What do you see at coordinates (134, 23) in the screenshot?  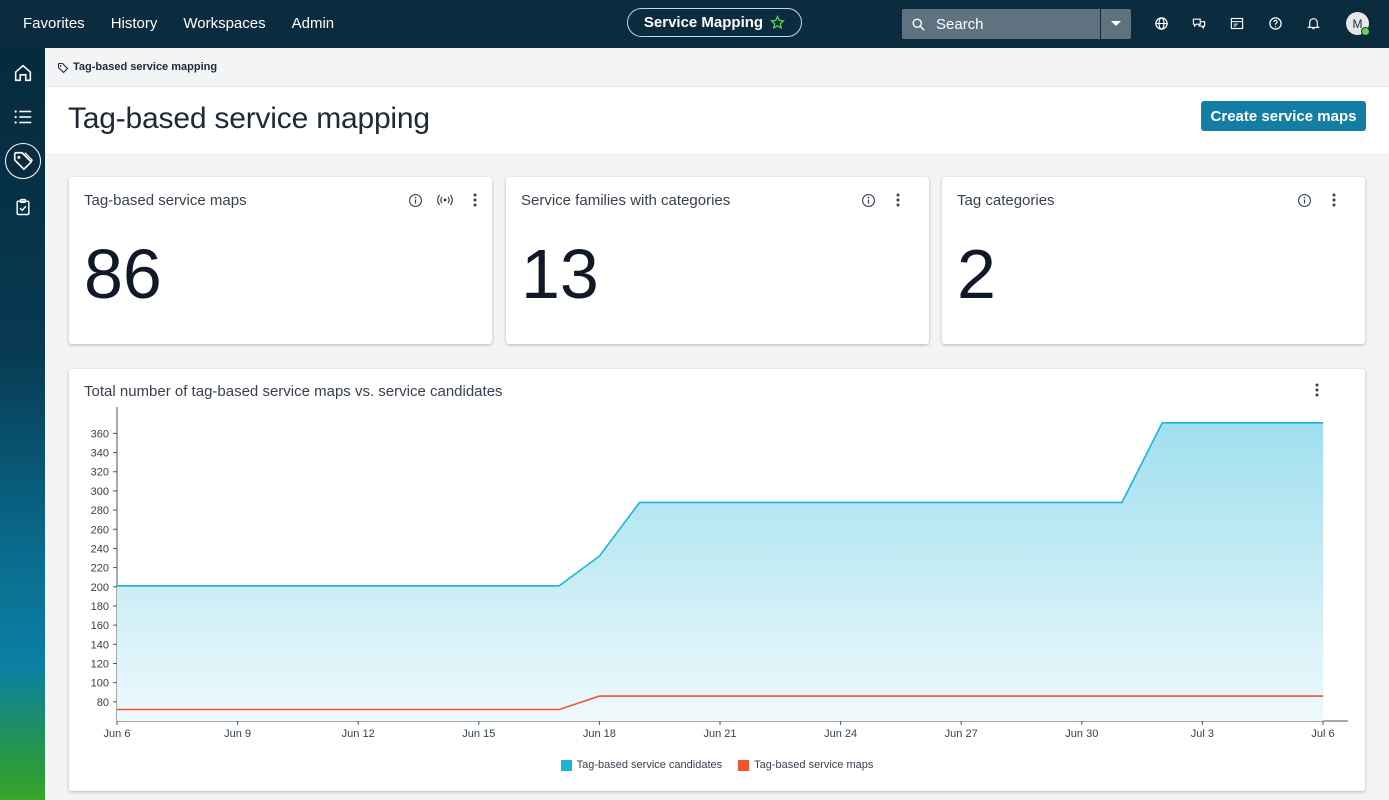 I see `nav-history: History` at bounding box center [134, 23].